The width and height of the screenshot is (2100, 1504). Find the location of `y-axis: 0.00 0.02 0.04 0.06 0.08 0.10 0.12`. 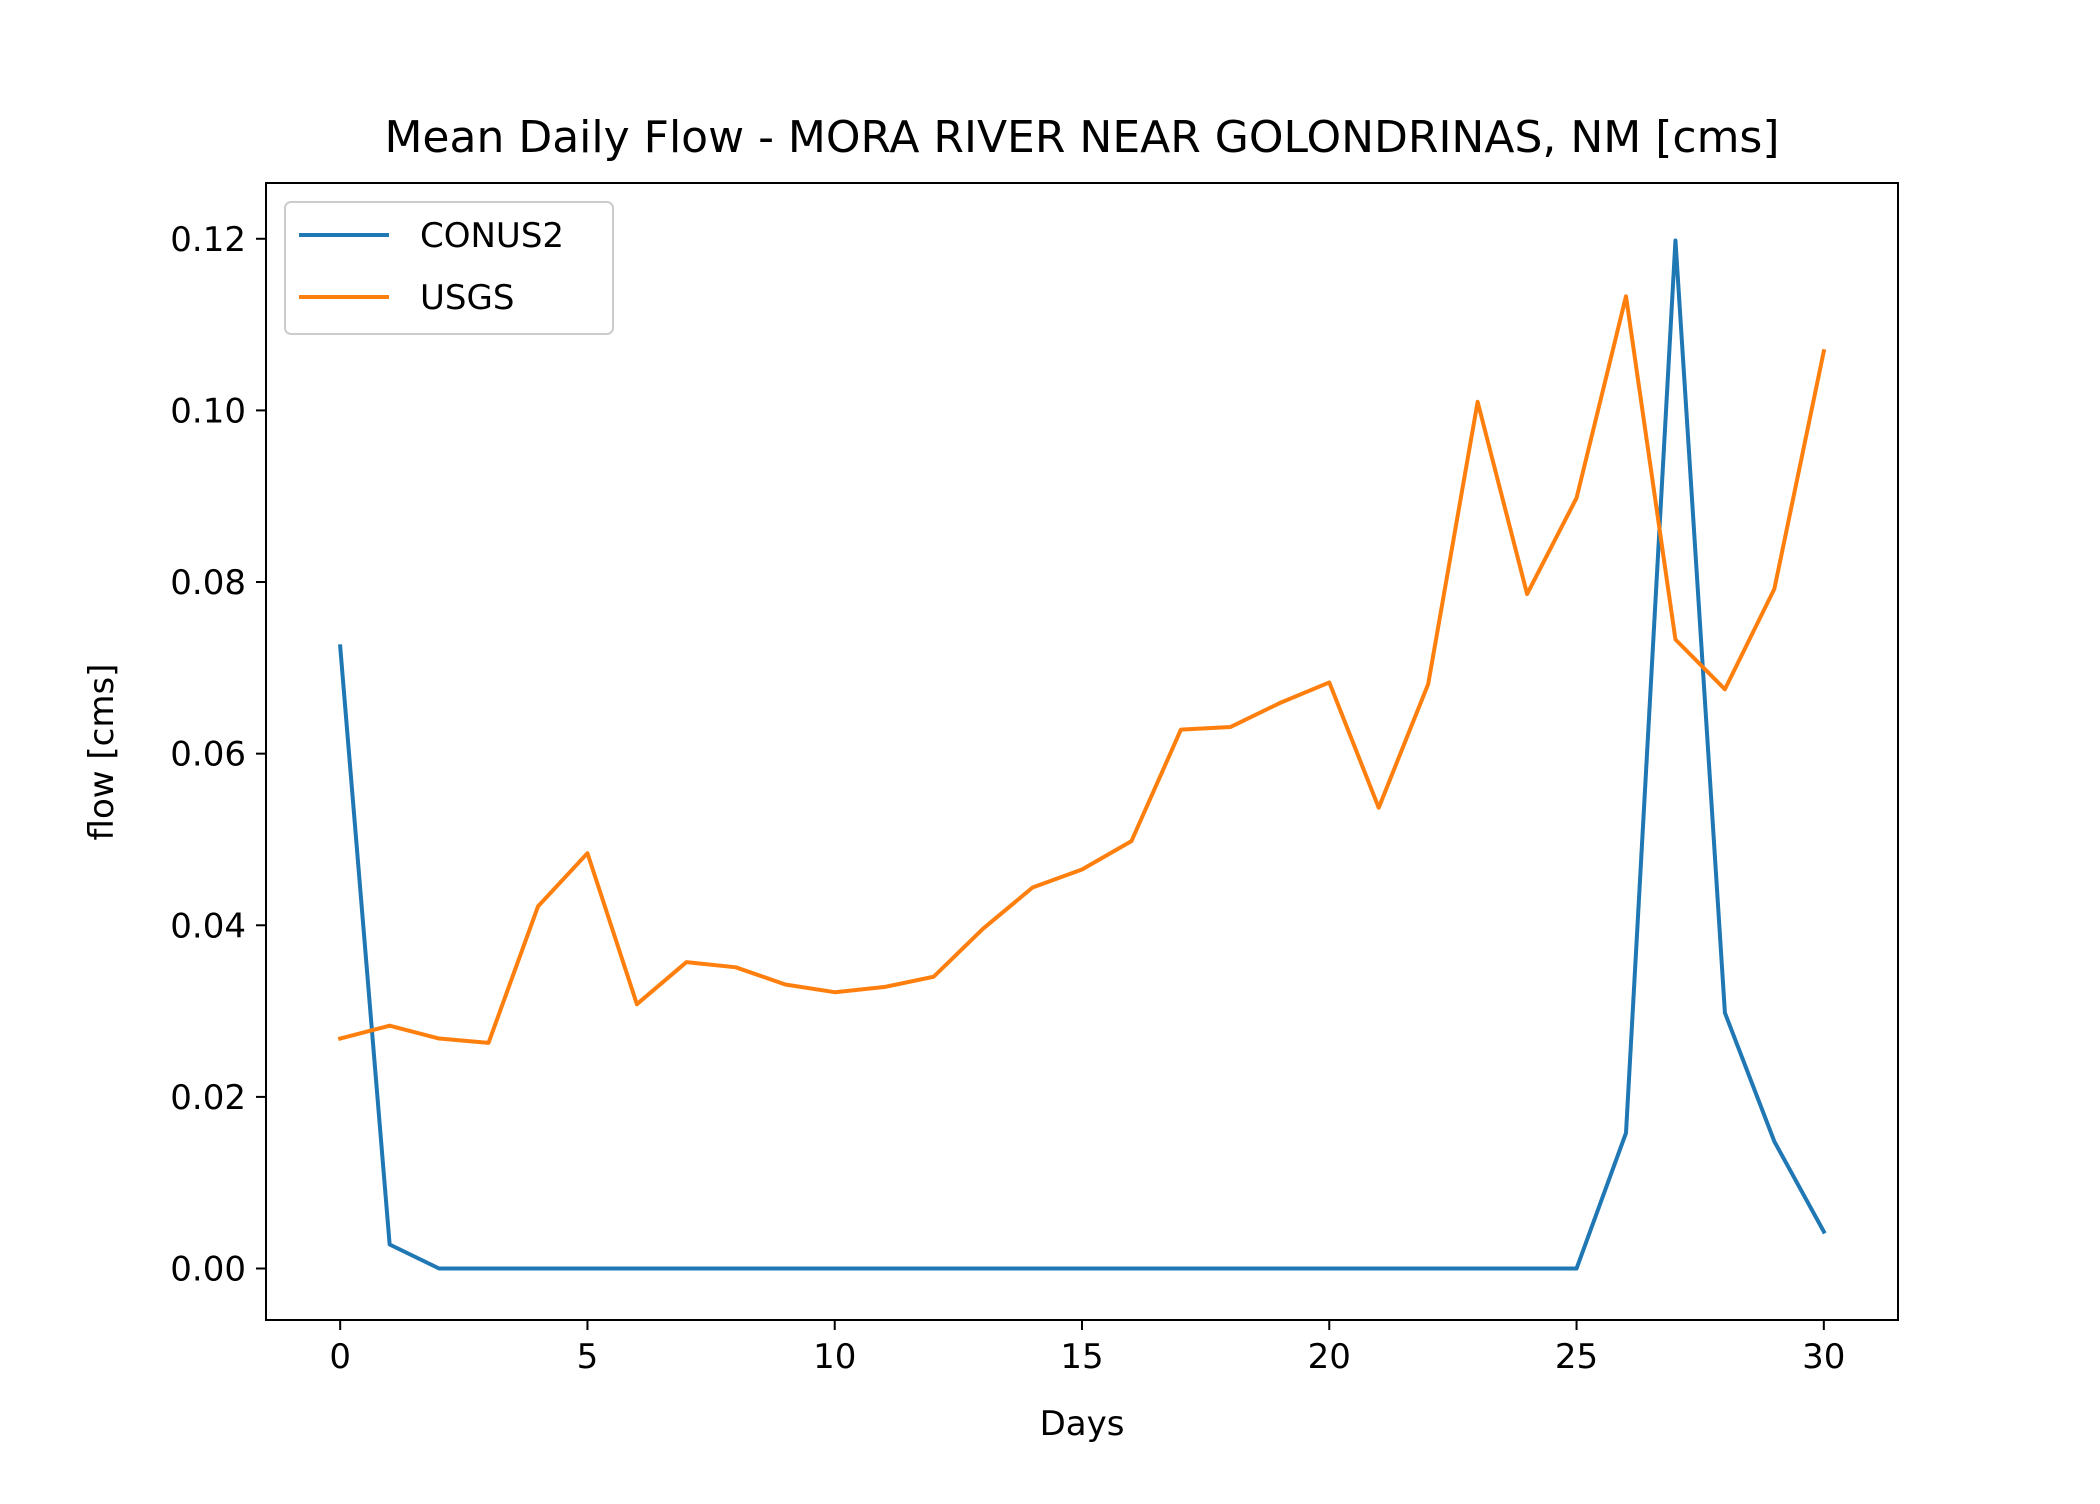

y-axis: 0.00 0.02 0.04 0.06 0.08 0.10 0.12 is located at coordinates (218, 755).